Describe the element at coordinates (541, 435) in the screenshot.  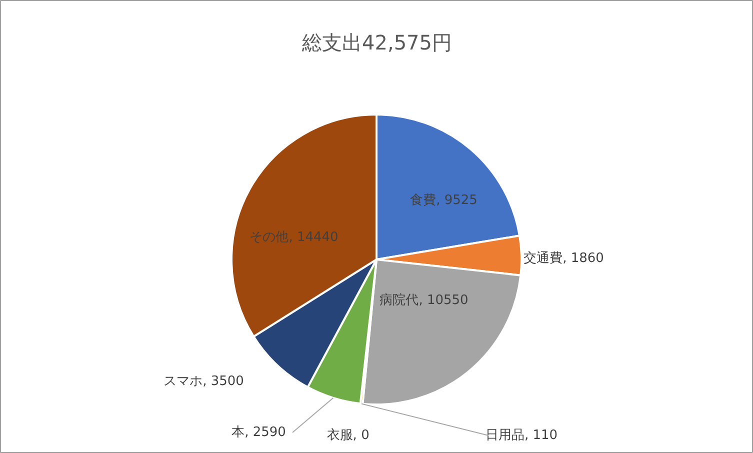
I see `data-label: , 110` at that location.